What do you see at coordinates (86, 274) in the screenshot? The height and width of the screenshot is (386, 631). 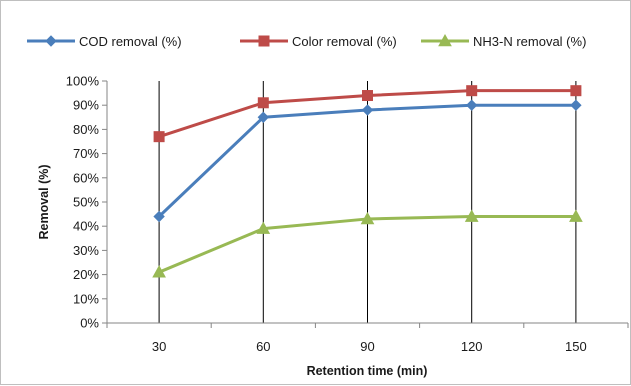 I see `y-tick-label: 20%` at bounding box center [86, 274].